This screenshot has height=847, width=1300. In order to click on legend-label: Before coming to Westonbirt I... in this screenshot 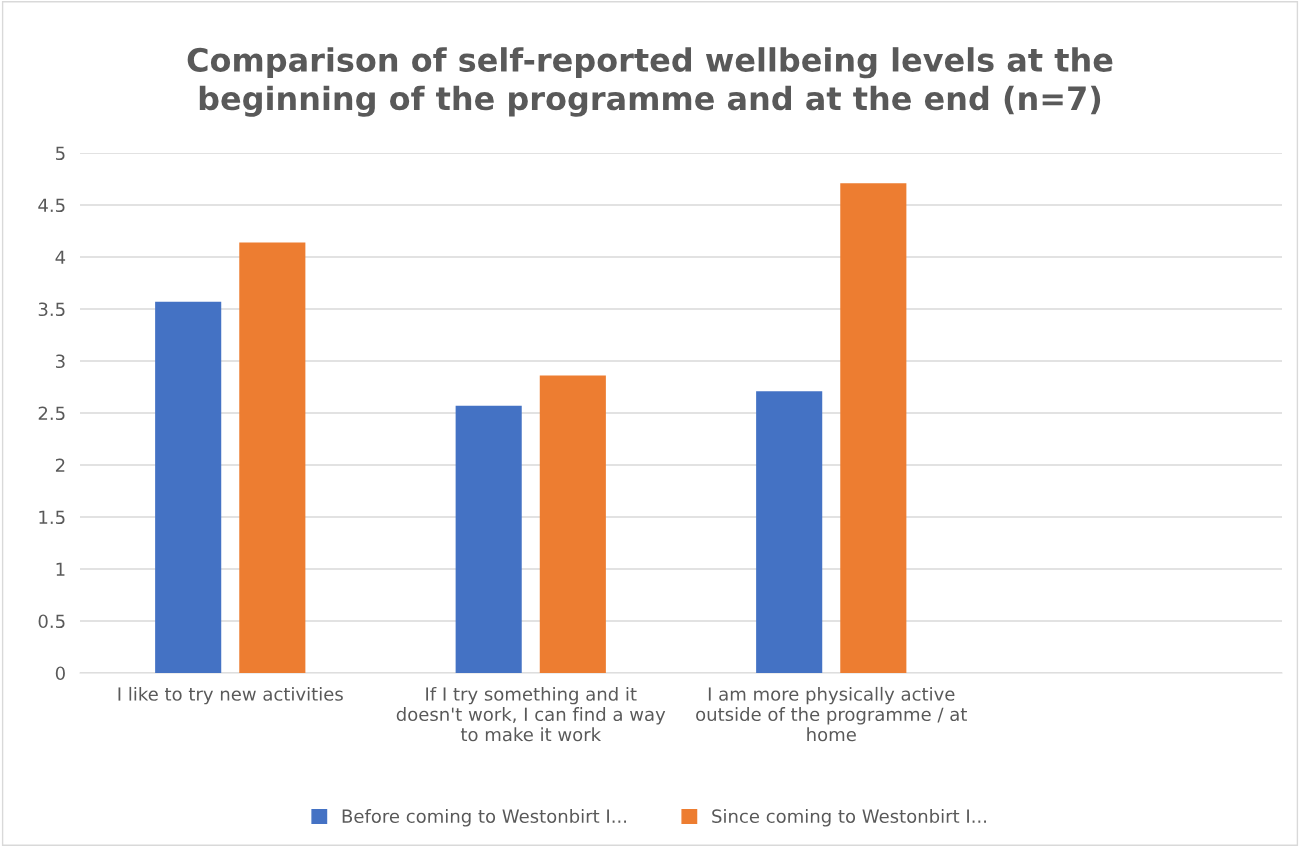, I will do `click(484, 818)`.